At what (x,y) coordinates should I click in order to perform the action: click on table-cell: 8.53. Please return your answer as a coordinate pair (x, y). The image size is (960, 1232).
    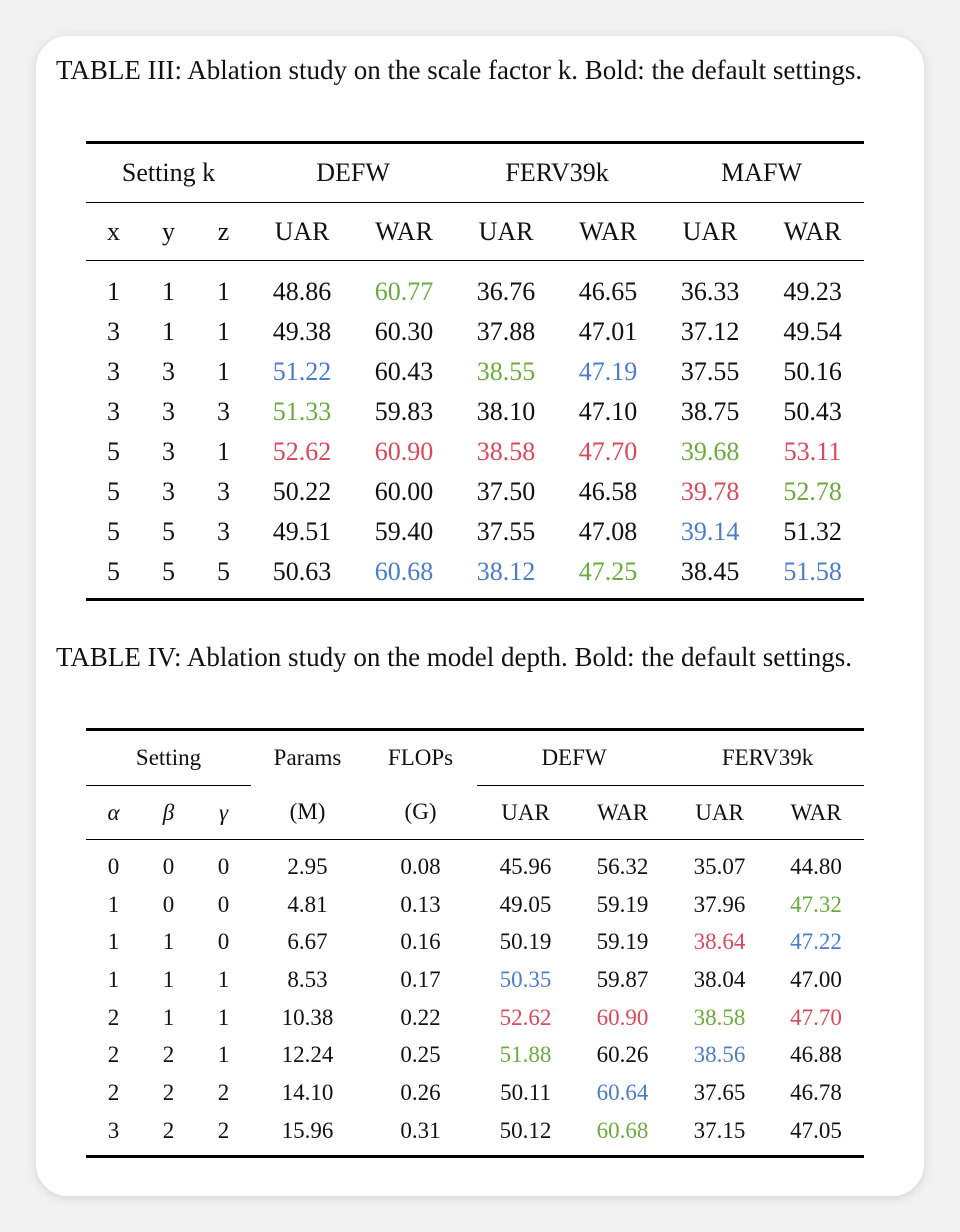
    Looking at the image, I should click on (307, 979).